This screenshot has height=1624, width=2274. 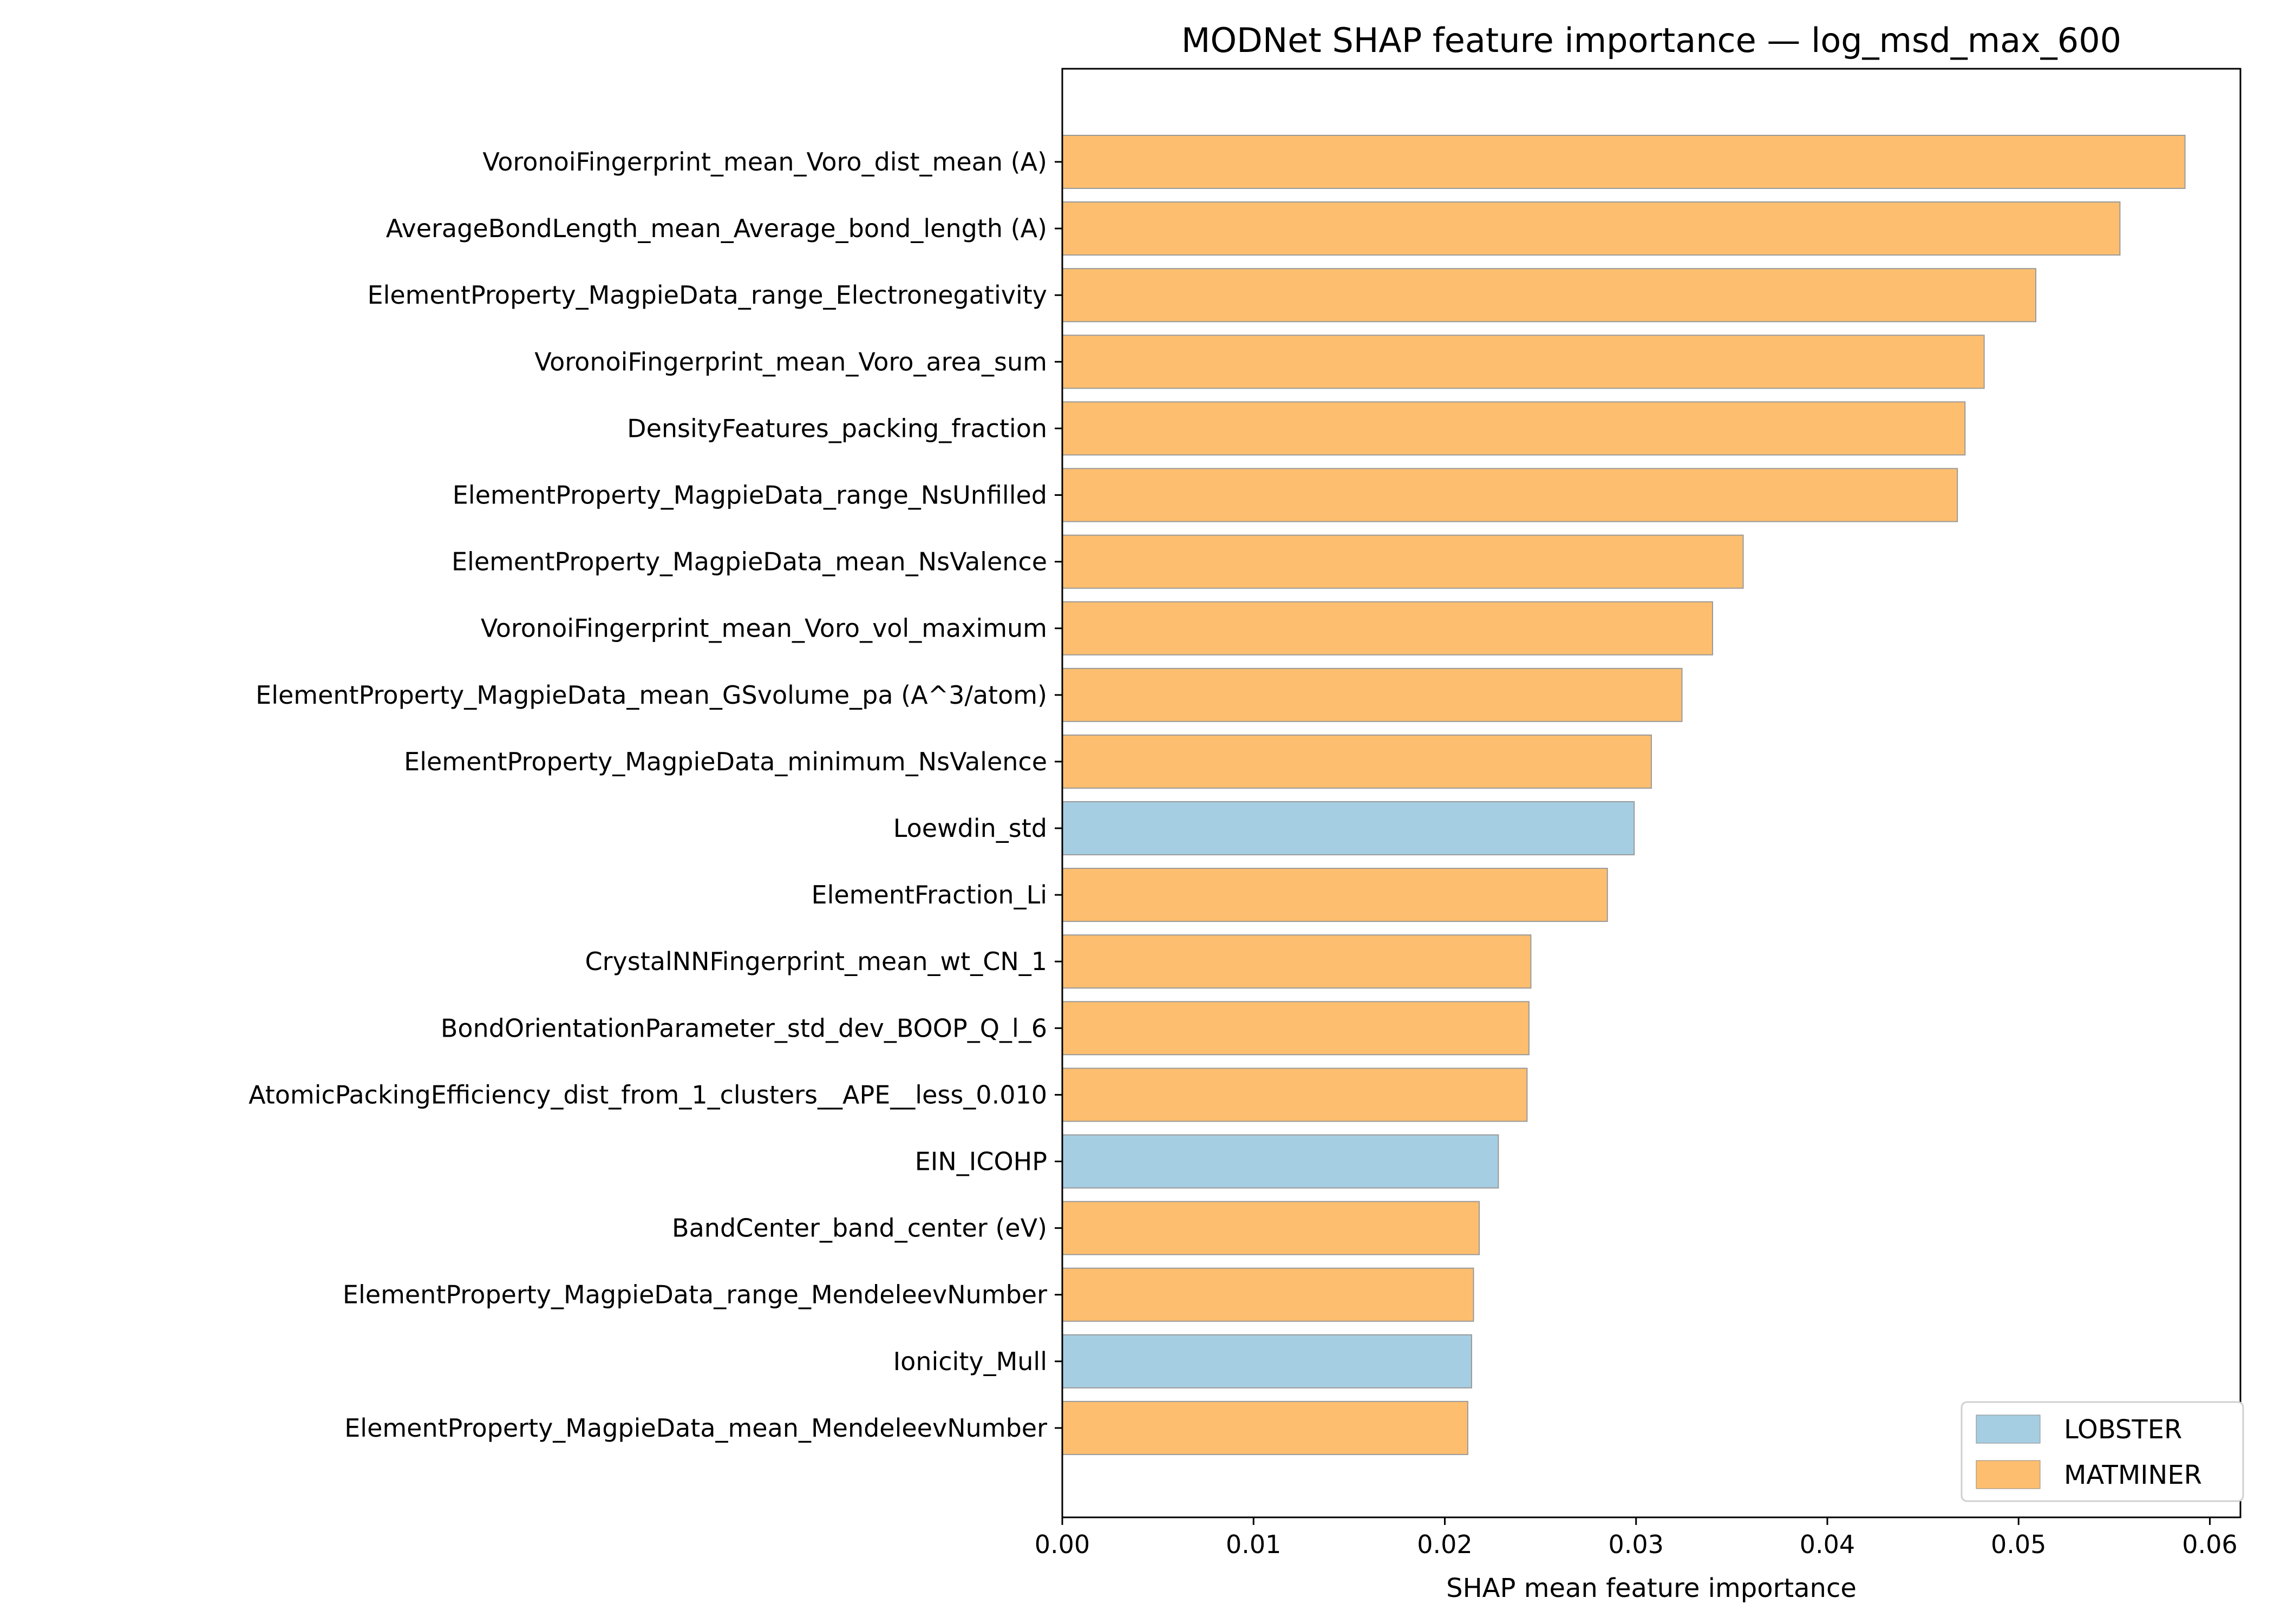 What do you see at coordinates (2019, 1545) in the screenshot?
I see `x-tick-label: 0.05` at bounding box center [2019, 1545].